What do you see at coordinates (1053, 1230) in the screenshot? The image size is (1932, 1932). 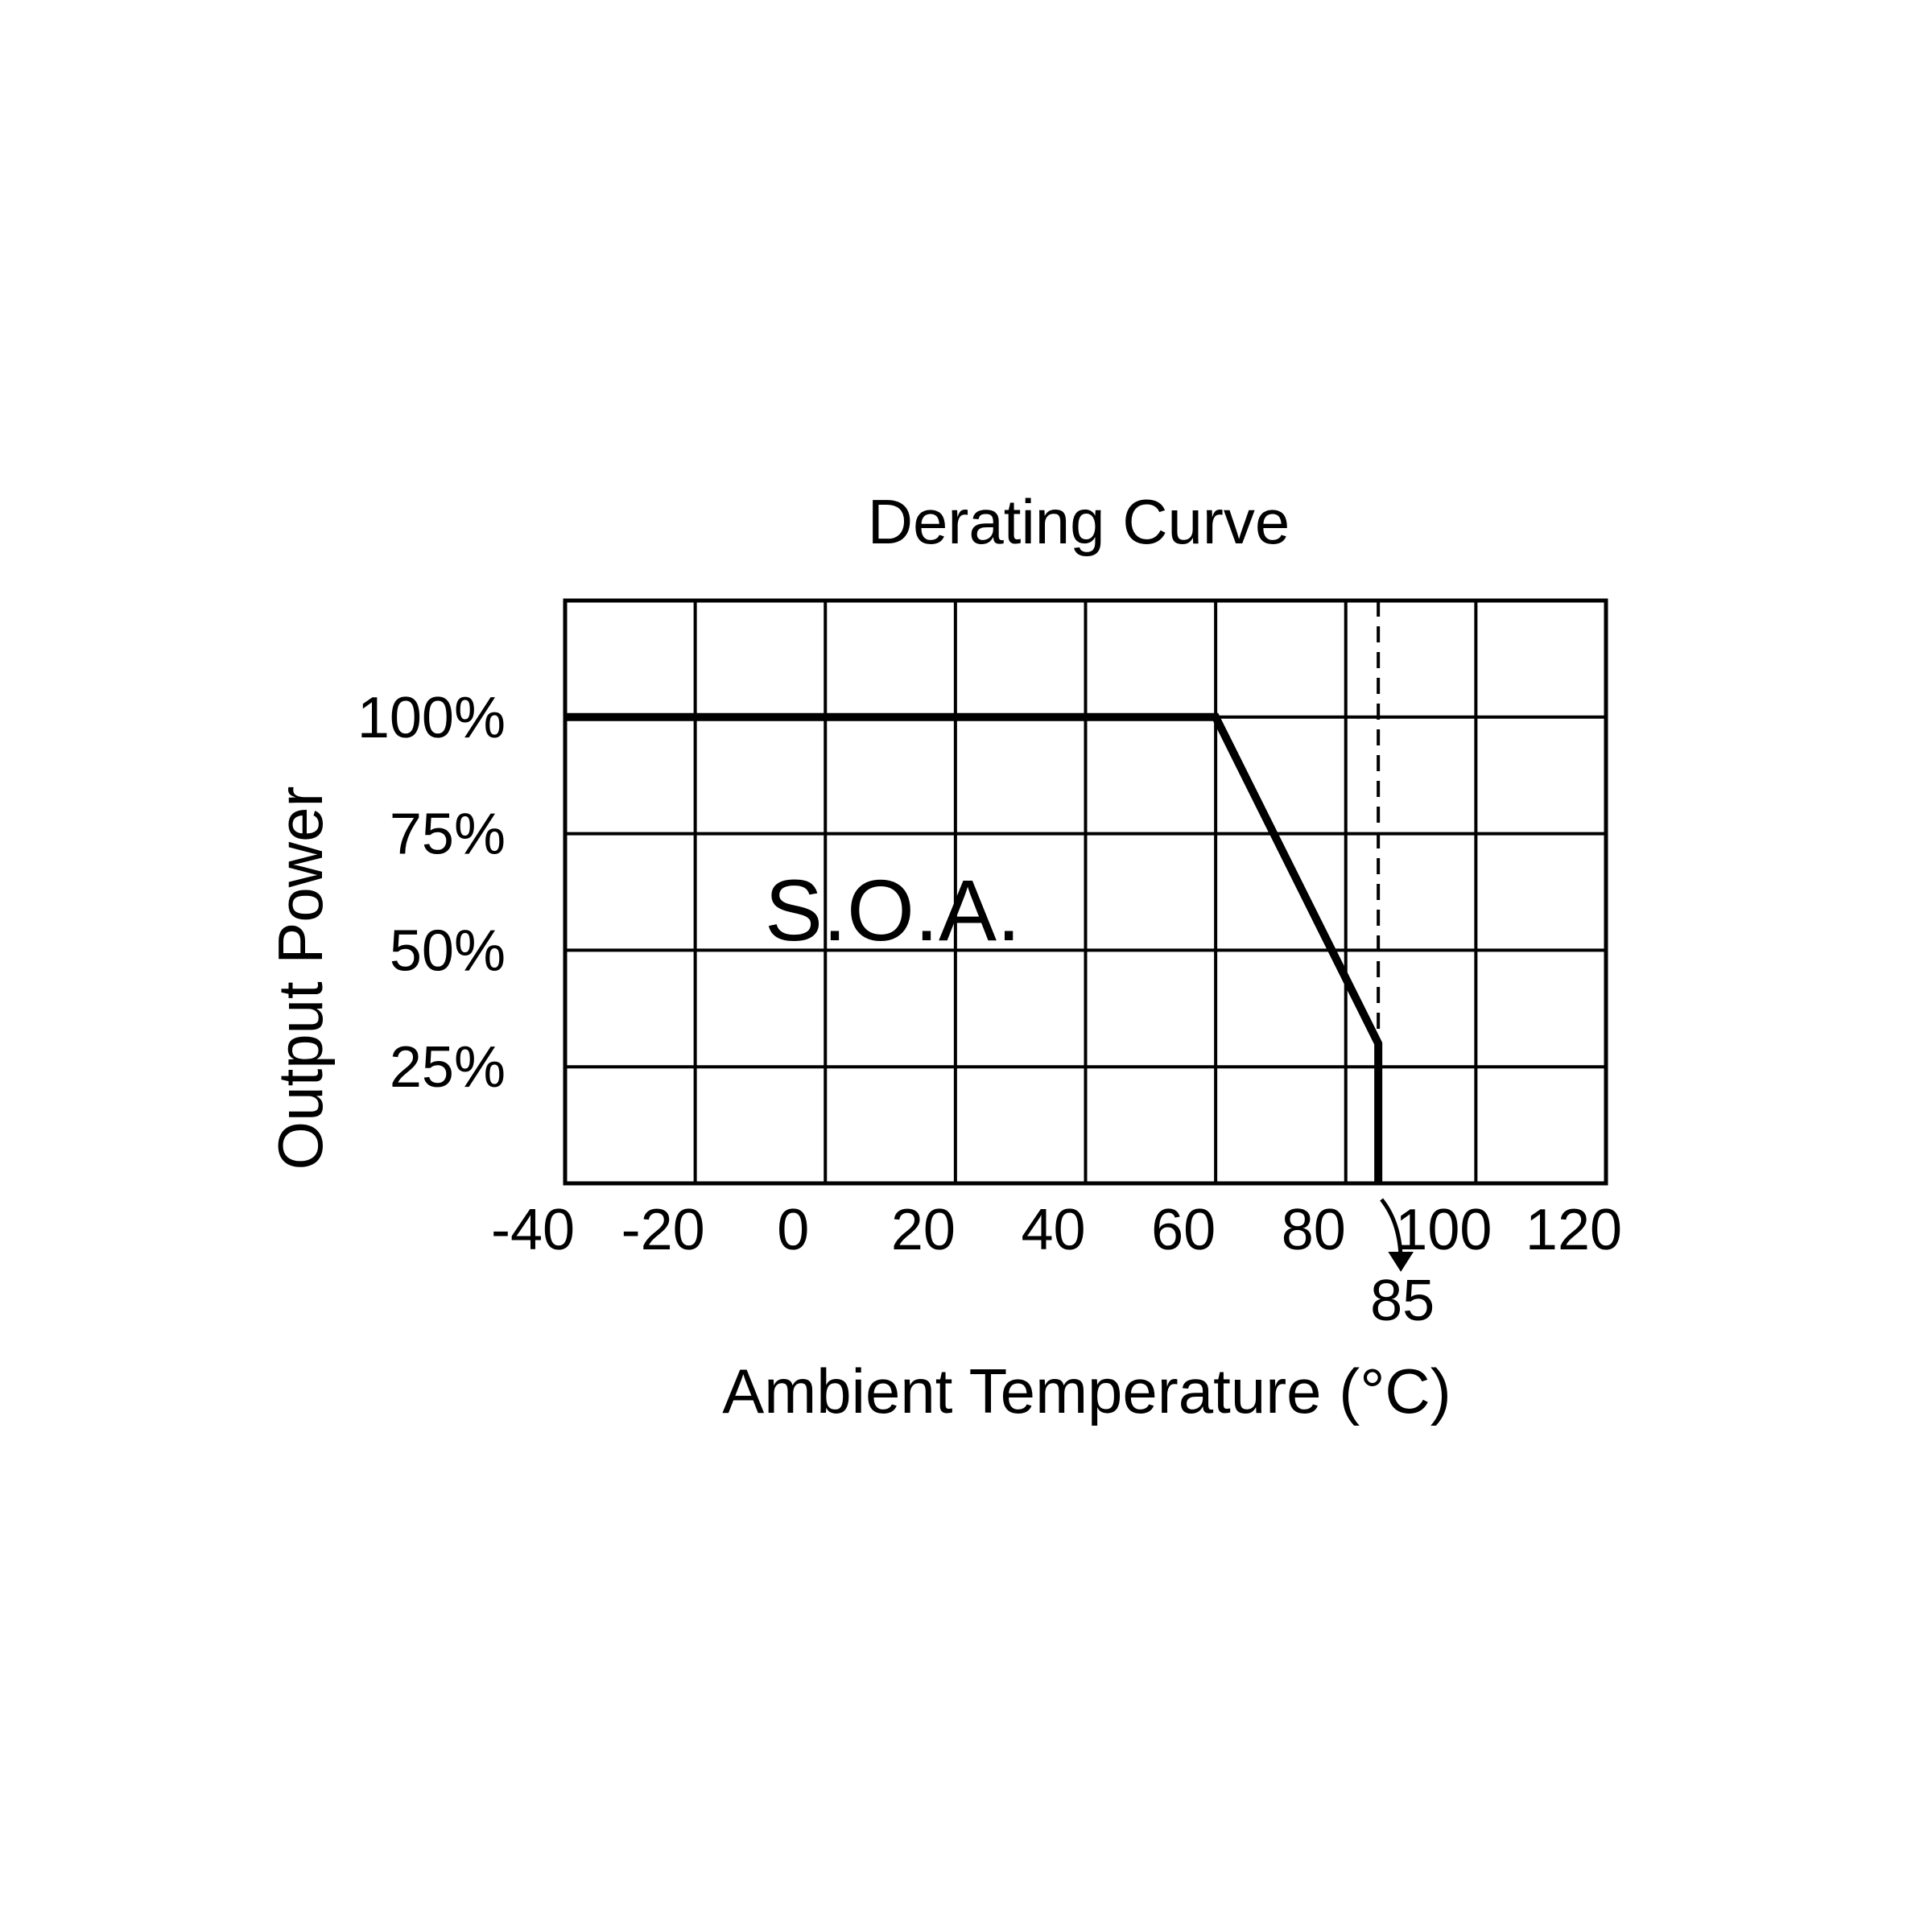 I see `x-tick-label: 40` at bounding box center [1053, 1230].